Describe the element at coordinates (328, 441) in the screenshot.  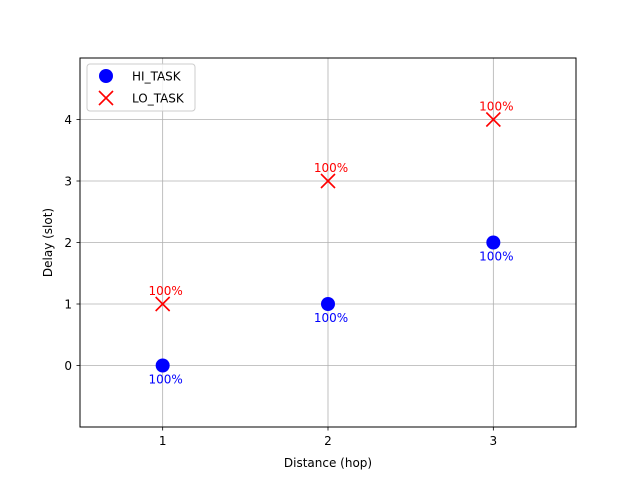
I see `x-tick-label: 2` at that location.